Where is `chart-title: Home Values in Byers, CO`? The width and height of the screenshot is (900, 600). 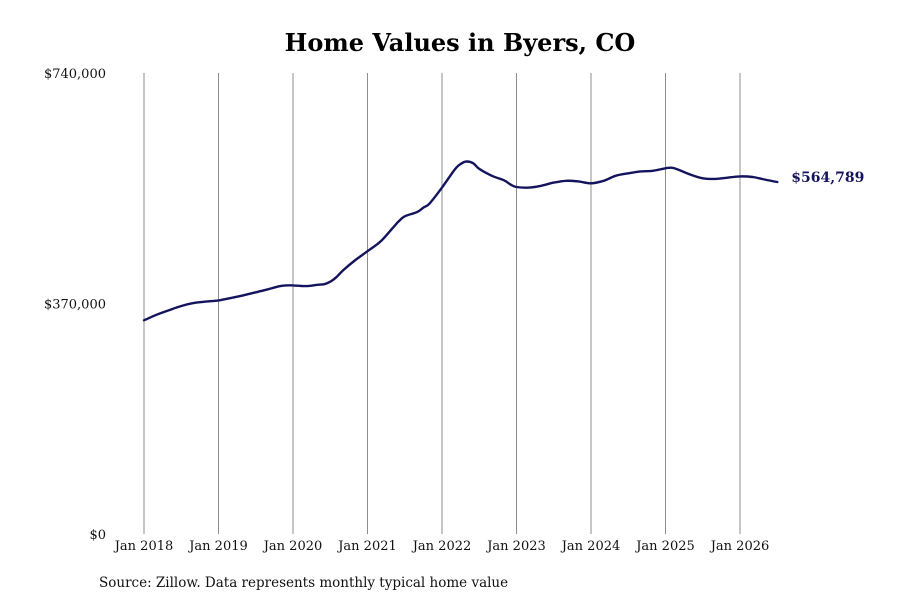
chart-title: Home Values in Byers, CO is located at coordinates (460, 42).